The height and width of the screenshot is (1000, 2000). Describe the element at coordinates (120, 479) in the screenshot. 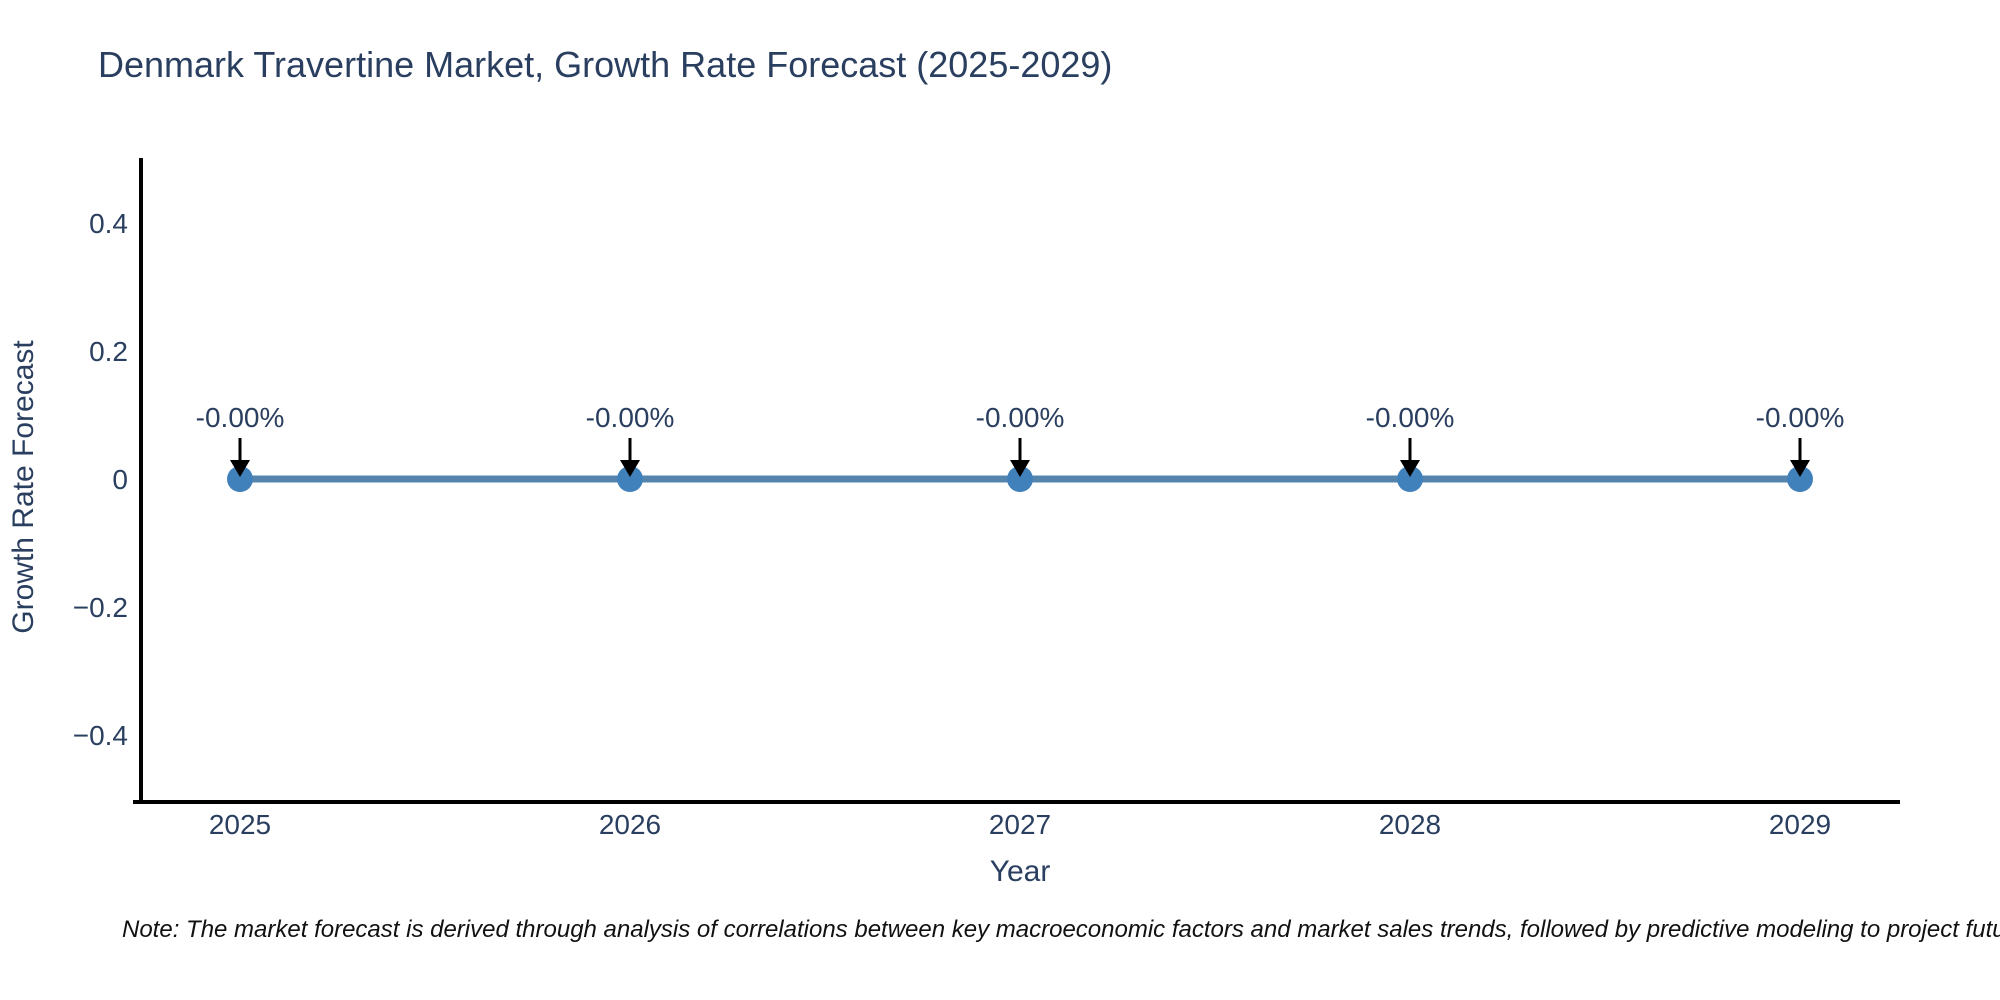

I see `y-tick-label: 0` at that location.